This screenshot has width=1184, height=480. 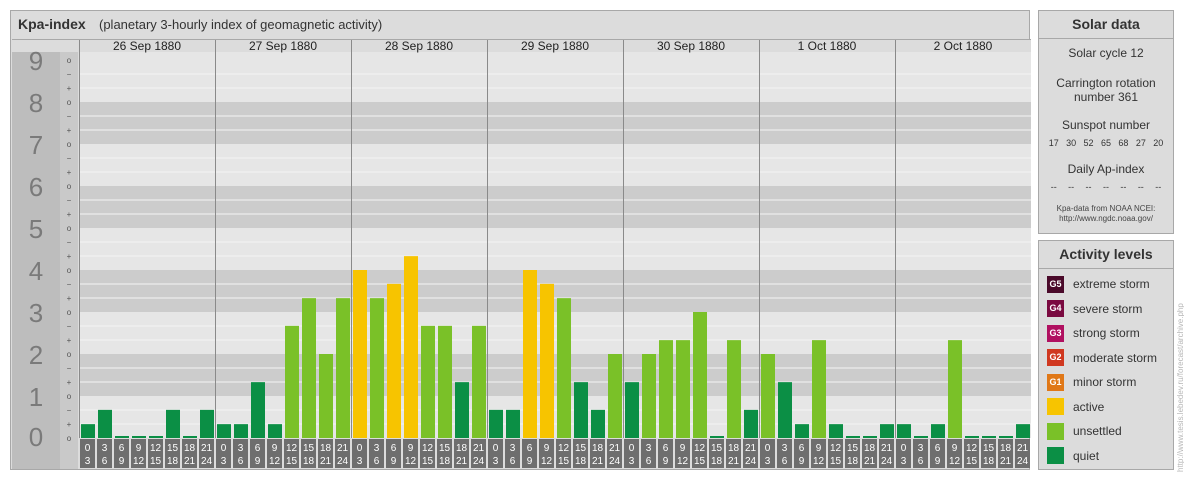 What do you see at coordinates (1055, 407) in the screenshot?
I see `level-swatch` at bounding box center [1055, 407].